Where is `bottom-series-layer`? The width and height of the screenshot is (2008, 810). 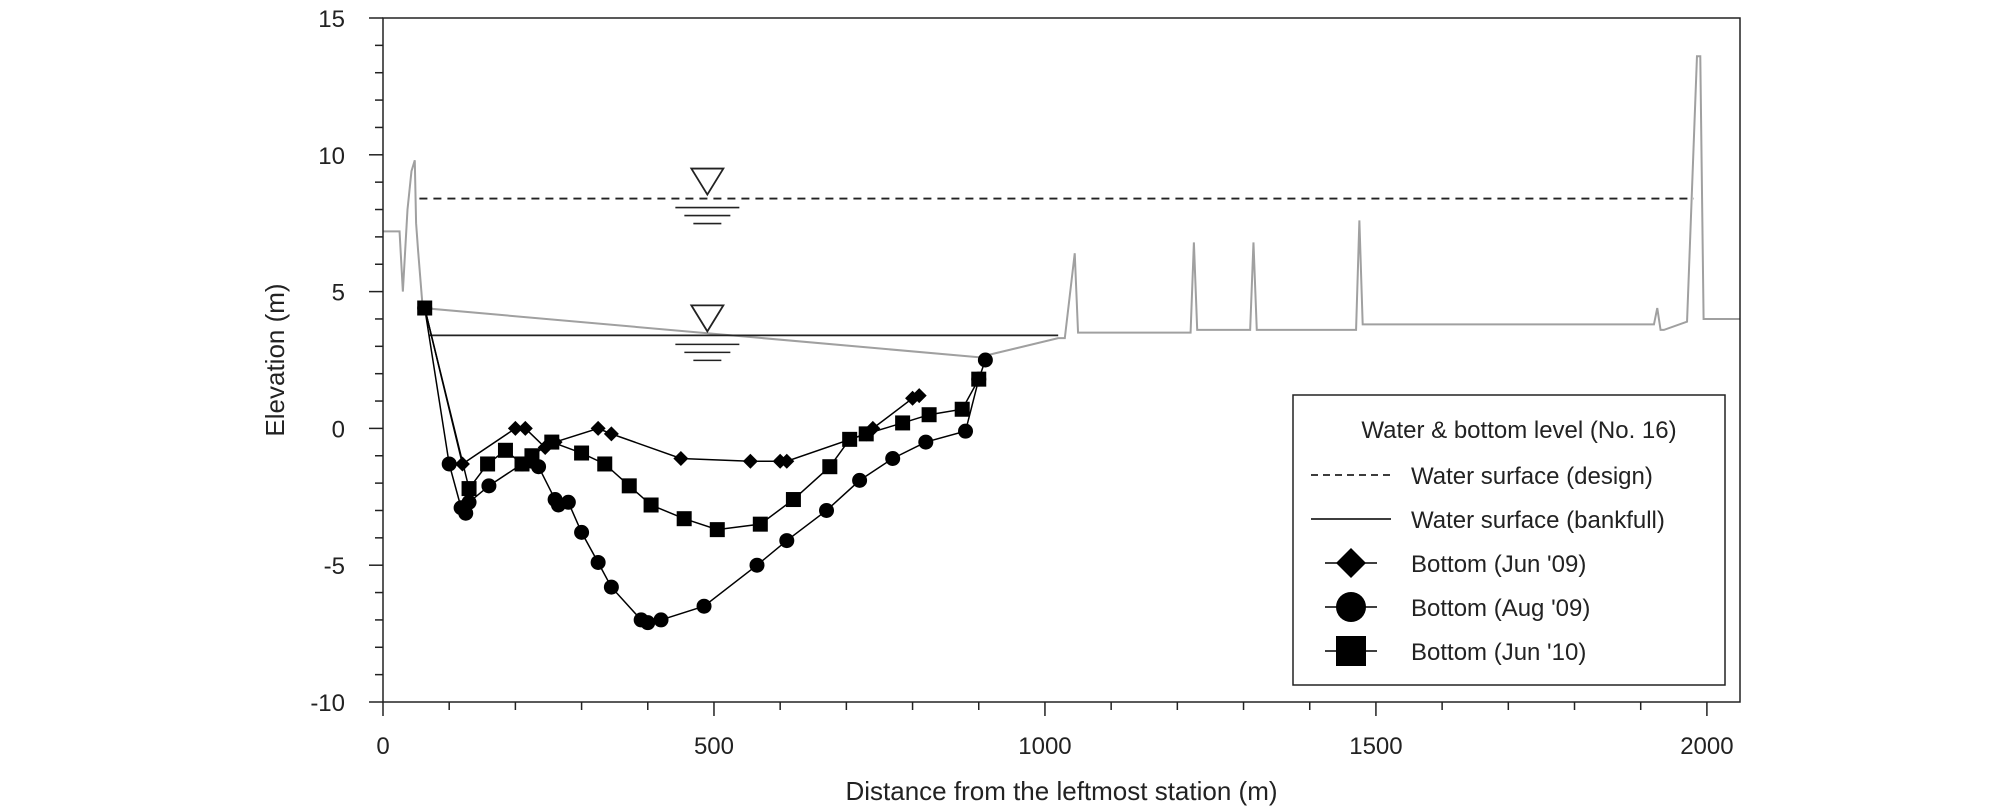
bottom-series-layer is located at coordinates (705, 465).